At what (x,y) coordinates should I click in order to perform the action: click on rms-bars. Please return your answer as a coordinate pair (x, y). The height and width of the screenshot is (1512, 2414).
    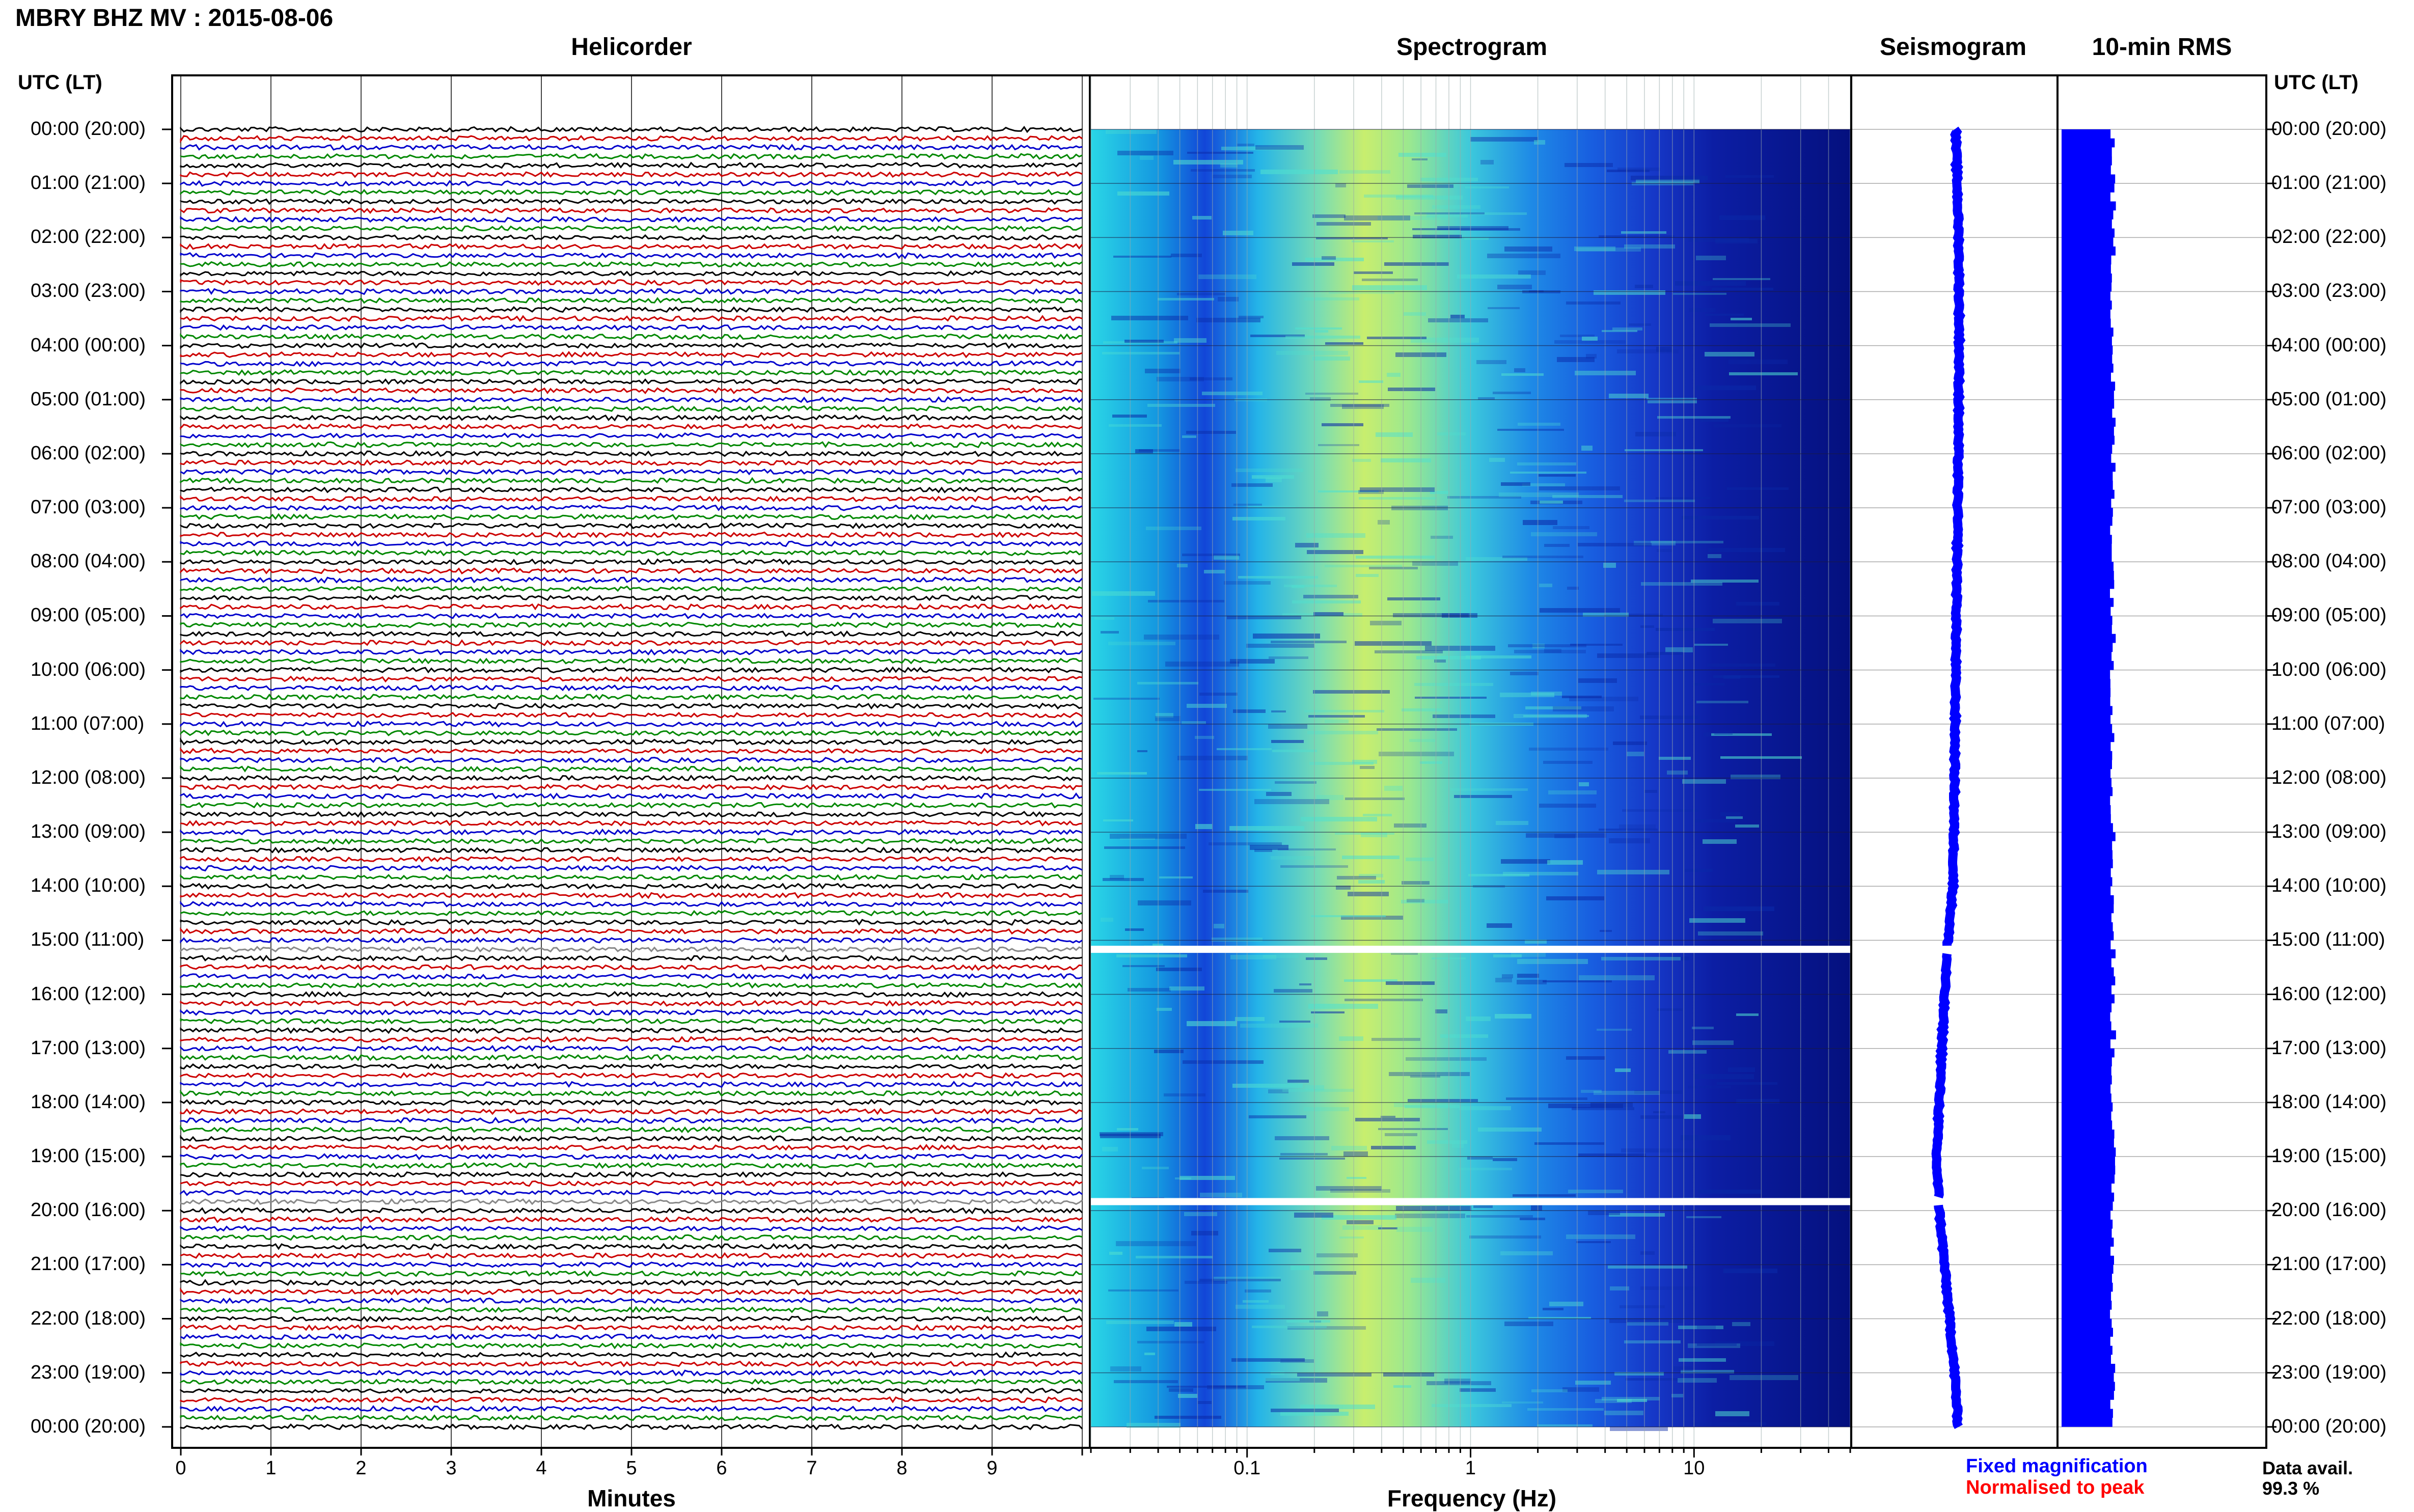
    Looking at the image, I should click on (2089, 778).